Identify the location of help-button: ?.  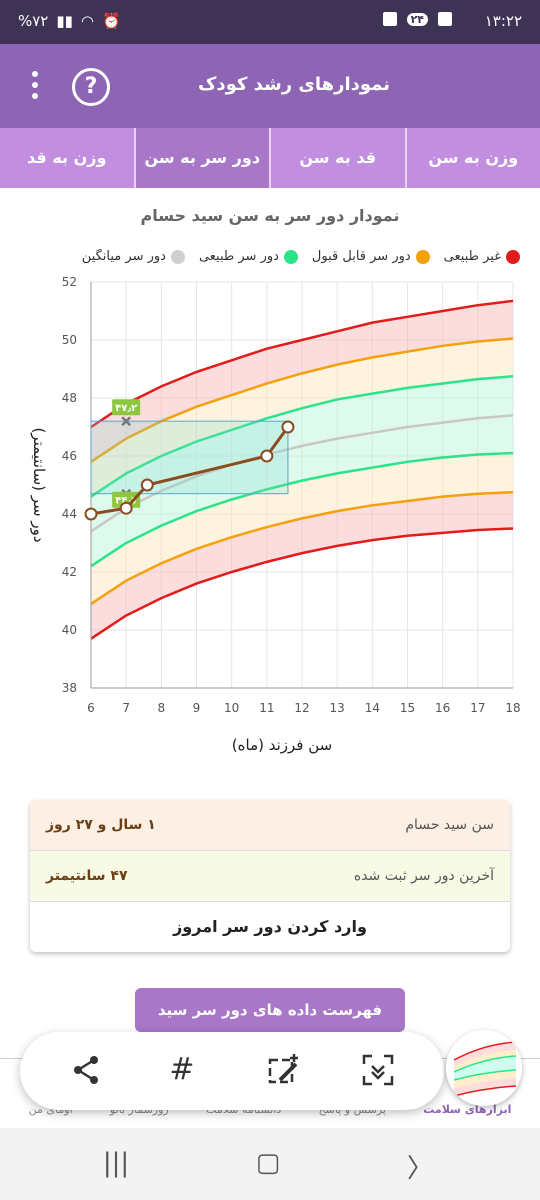
(91, 87).